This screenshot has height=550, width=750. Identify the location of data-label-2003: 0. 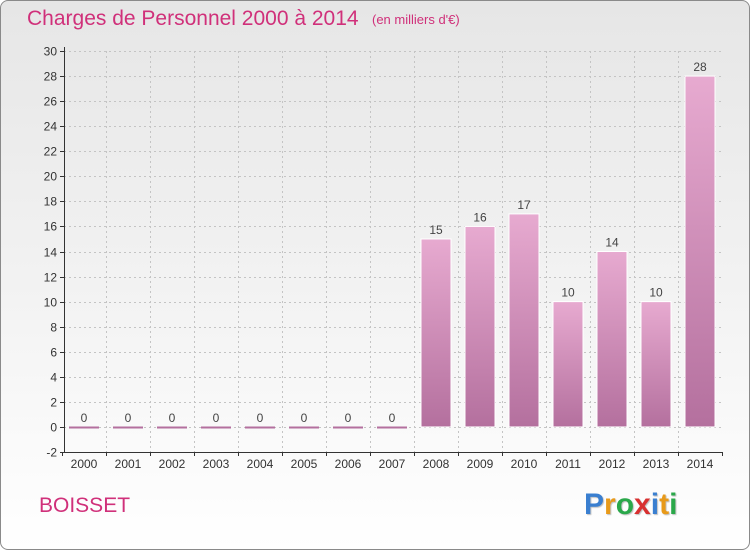
(216, 418).